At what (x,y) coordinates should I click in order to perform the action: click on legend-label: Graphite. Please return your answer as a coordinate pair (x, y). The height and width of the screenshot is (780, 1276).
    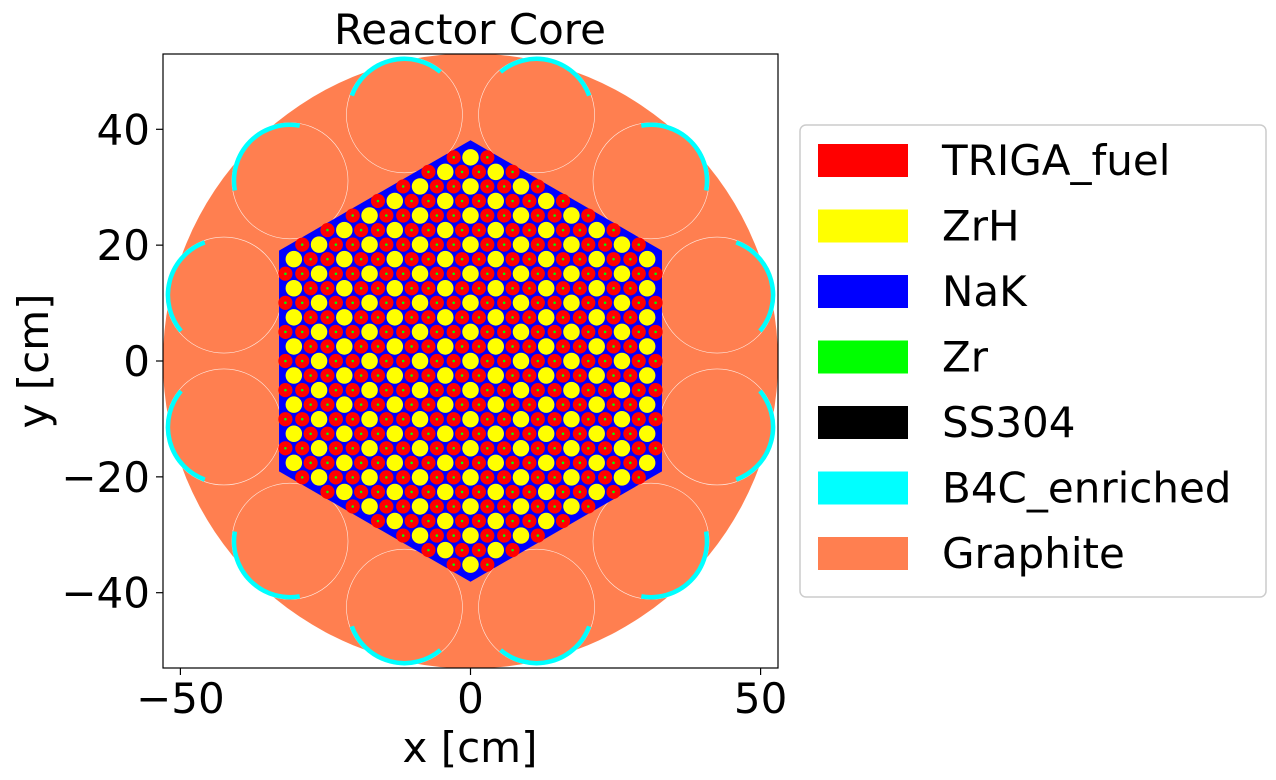
    Looking at the image, I should click on (1033, 553).